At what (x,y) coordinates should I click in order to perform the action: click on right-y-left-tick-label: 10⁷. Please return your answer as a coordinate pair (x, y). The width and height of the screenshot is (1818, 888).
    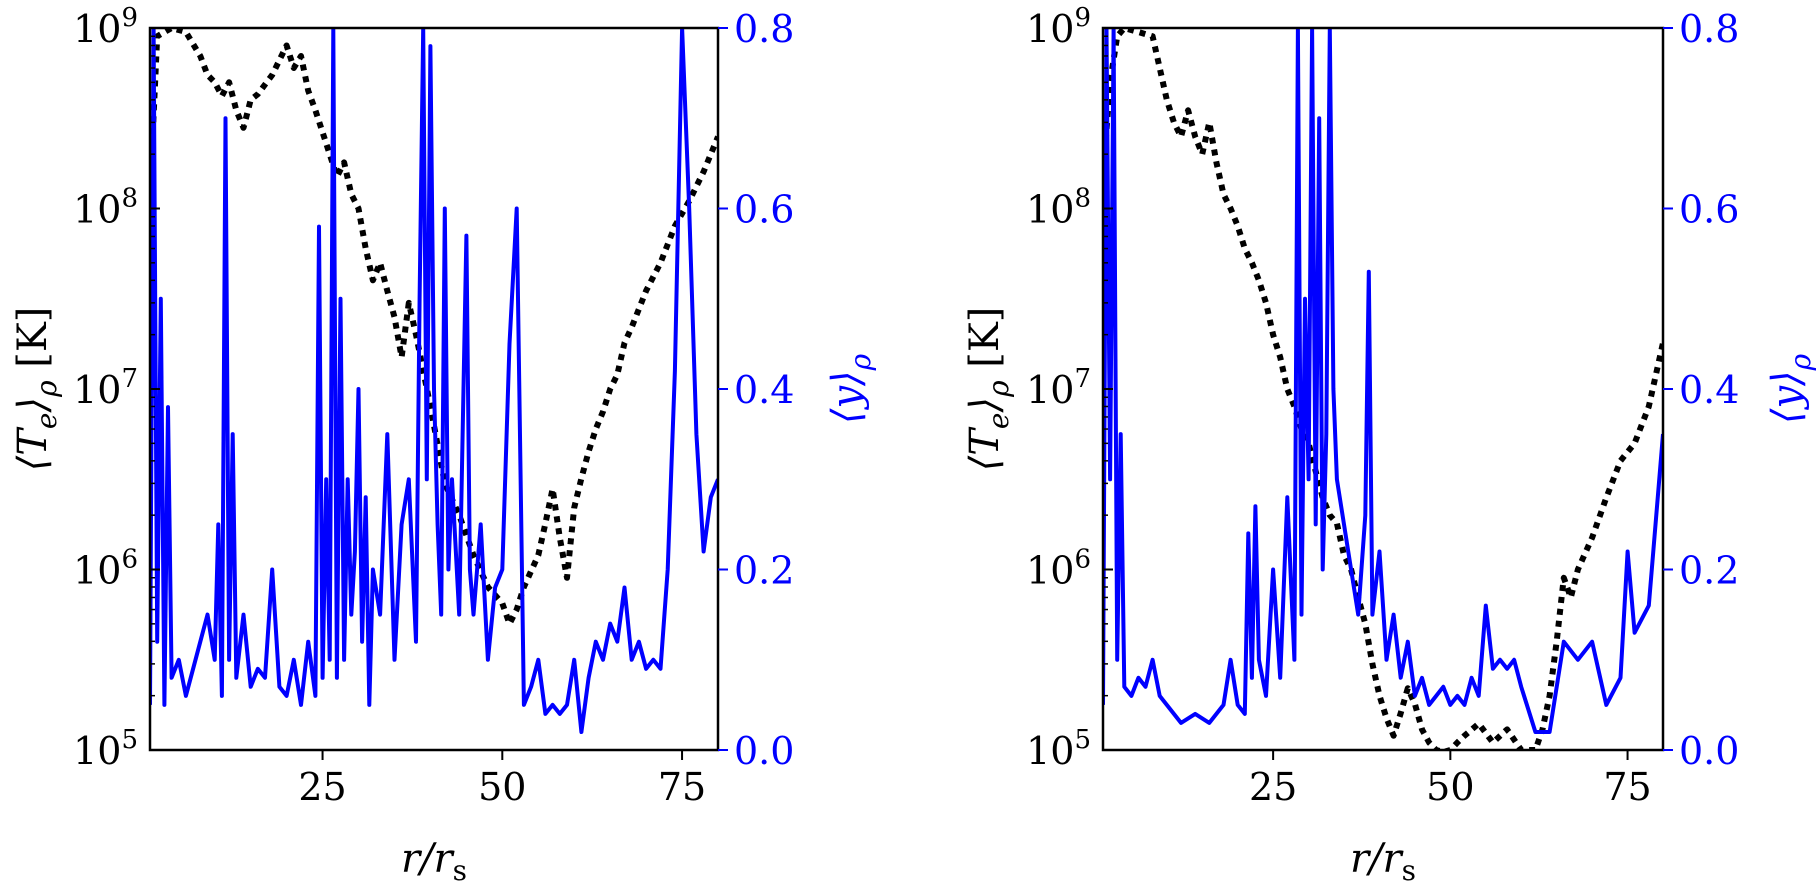
    Looking at the image, I should click on (1058, 388).